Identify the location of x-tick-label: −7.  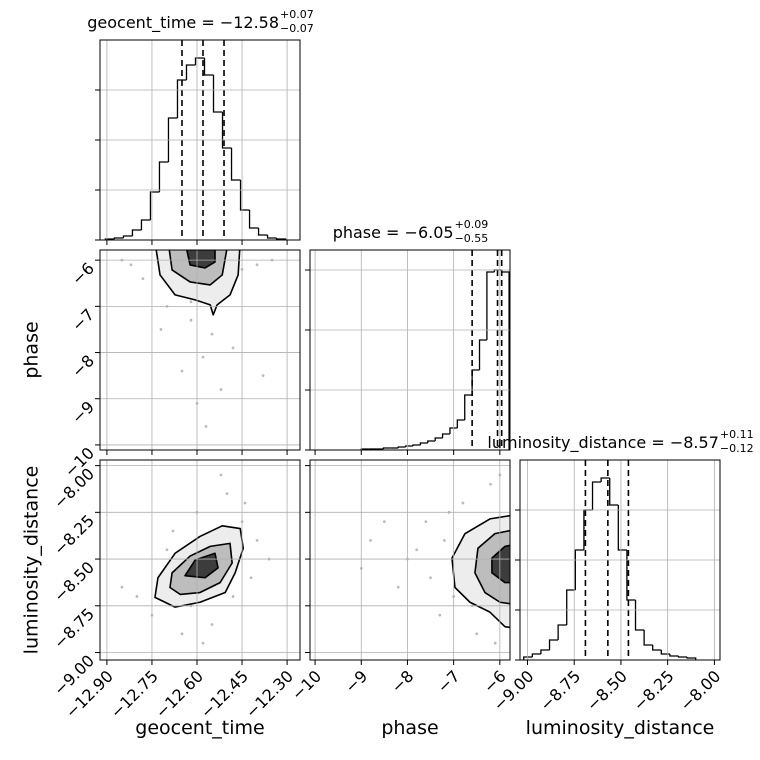
(449, 682).